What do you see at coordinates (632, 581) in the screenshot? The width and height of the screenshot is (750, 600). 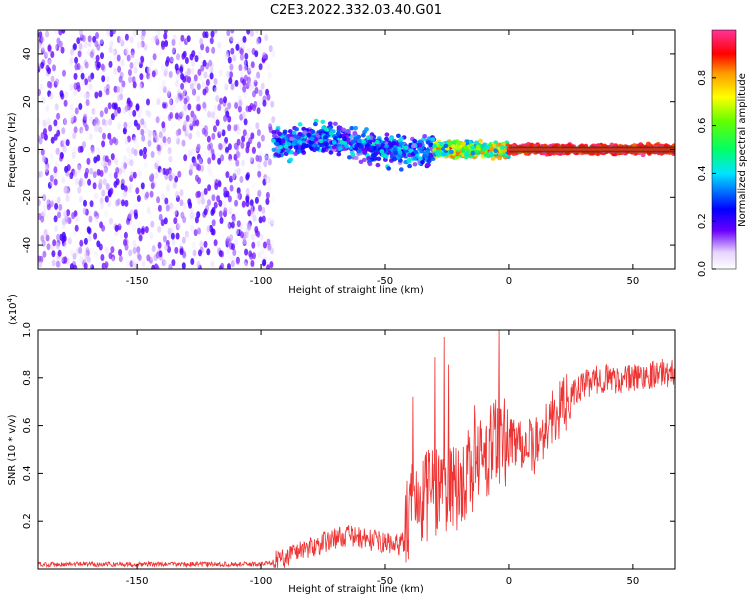 I see `x-tick-label: 50` at bounding box center [632, 581].